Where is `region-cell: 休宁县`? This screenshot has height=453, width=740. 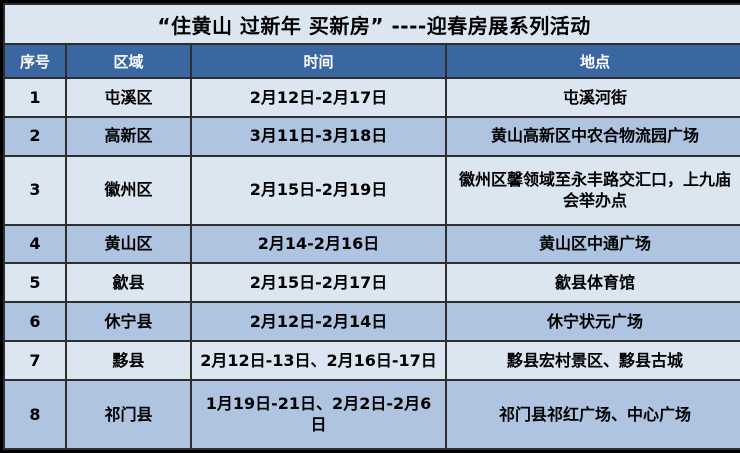 region-cell: 休宁县 is located at coordinates (128, 322).